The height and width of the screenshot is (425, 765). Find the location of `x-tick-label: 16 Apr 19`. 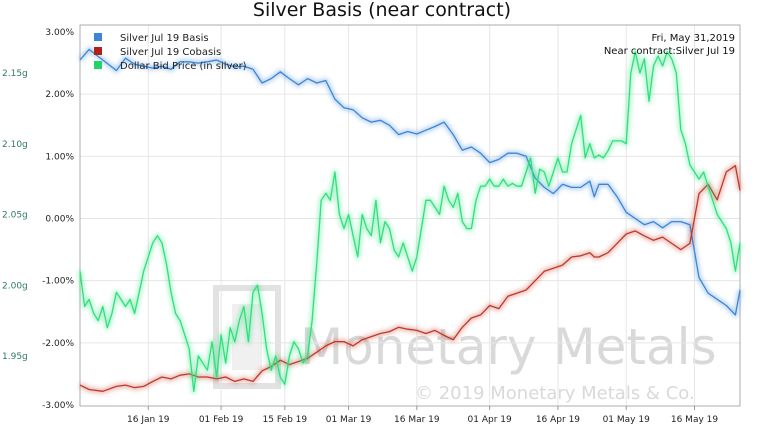

x-tick-label: 16 Apr 19 is located at coordinates (558, 420).